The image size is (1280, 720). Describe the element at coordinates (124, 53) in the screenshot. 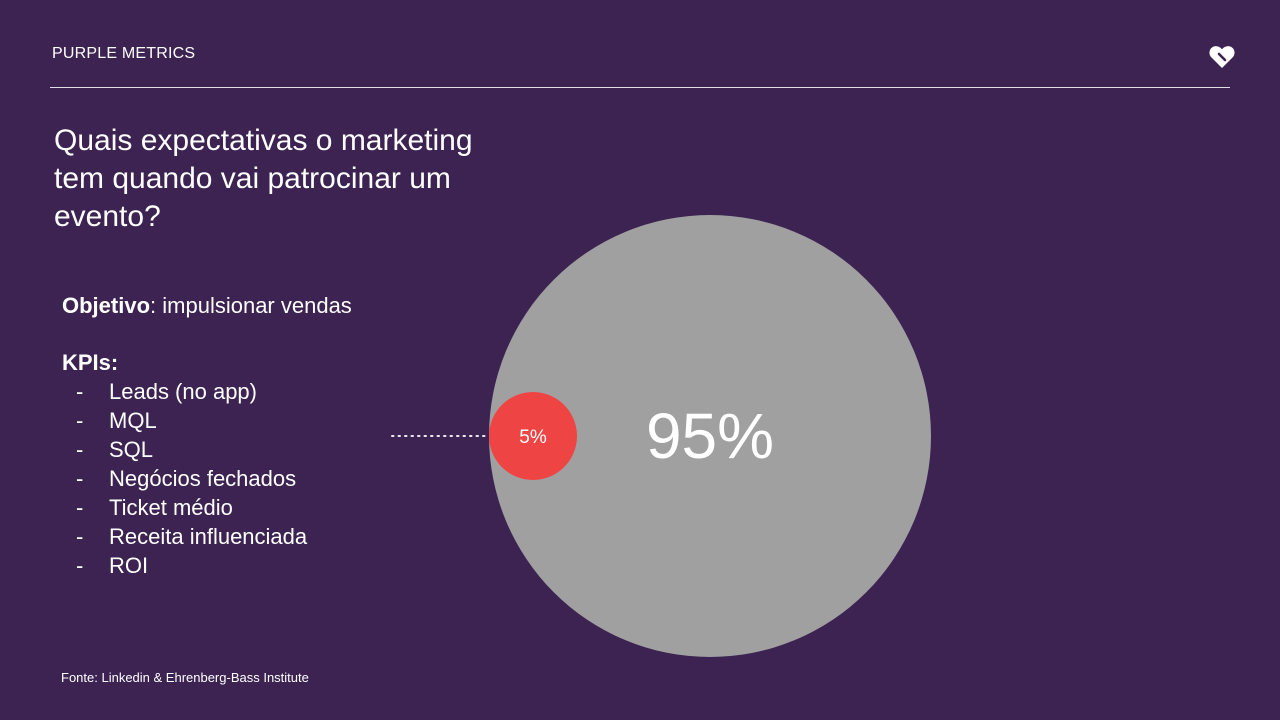

I see `brand-name: PURPLE METRICS` at that location.